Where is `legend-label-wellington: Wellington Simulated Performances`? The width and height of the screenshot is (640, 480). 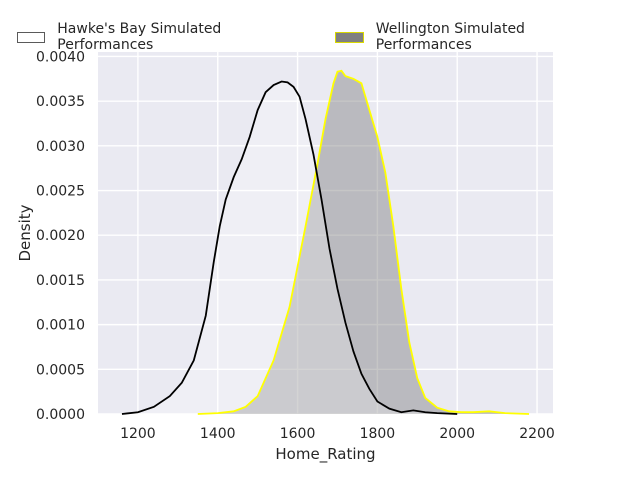
legend-label-wellington: Wellington Simulated Performances is located at coordinates (450, 37).